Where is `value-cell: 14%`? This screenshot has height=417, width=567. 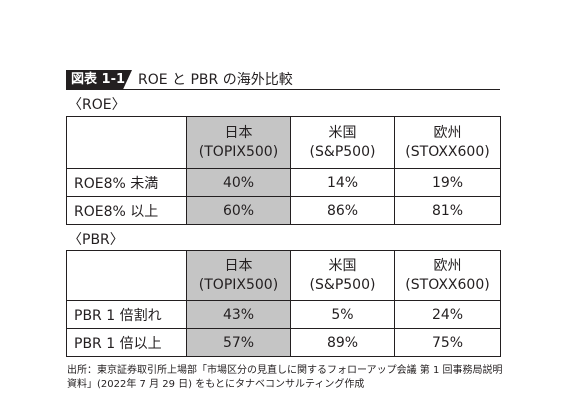 value-cell: 14% is located at coordinates (342, 182).